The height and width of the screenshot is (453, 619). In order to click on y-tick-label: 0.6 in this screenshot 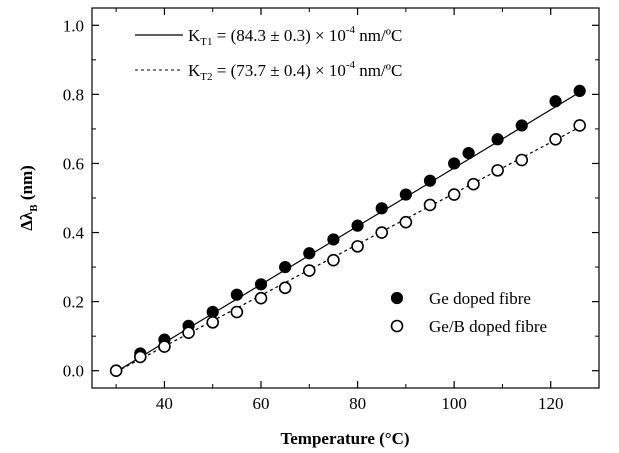, I will do `click(73, 163)`.